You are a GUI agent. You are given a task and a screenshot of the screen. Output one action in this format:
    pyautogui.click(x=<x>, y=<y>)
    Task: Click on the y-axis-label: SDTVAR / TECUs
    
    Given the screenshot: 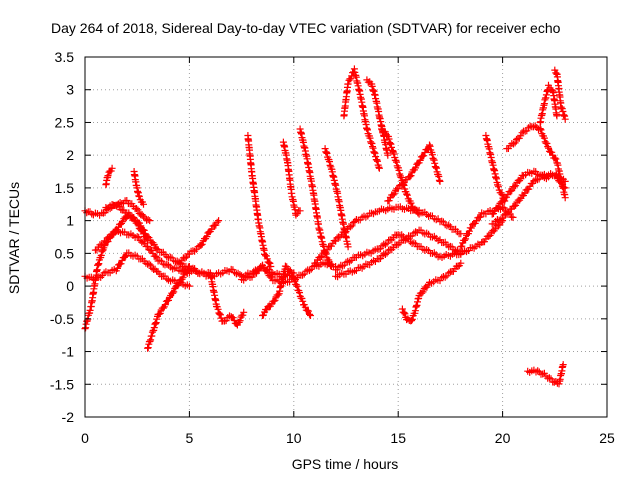 What is the action you would take?
    pyautogui.click(x=14, y=238)
    